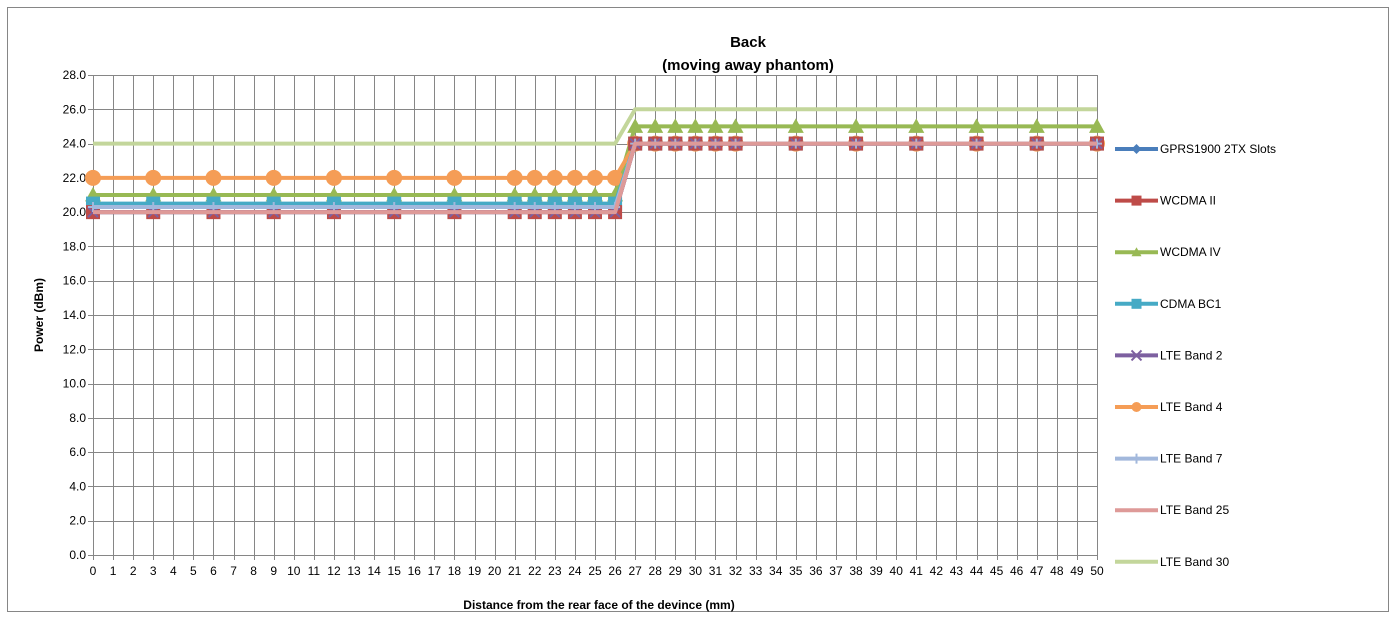 The width and height of the screenshot is (1396, 624). Describe the element at coordinates (756, 571) in the screenshot. I see `x-tick-label: 33` at that location.